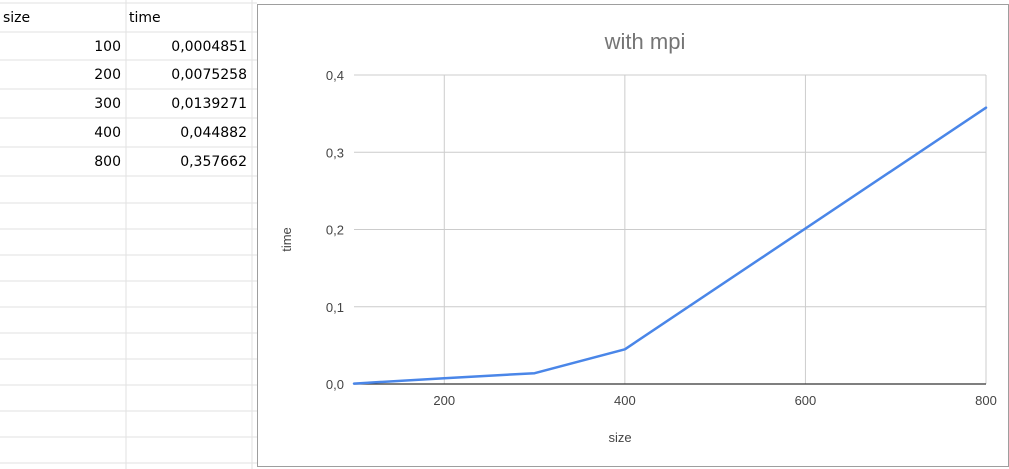 Image resolution: width=1009 pixels, height=469 pixels. Describe the element at coordinates (17, 18) in the screenshot. I see `column-header-size: size` at that location.